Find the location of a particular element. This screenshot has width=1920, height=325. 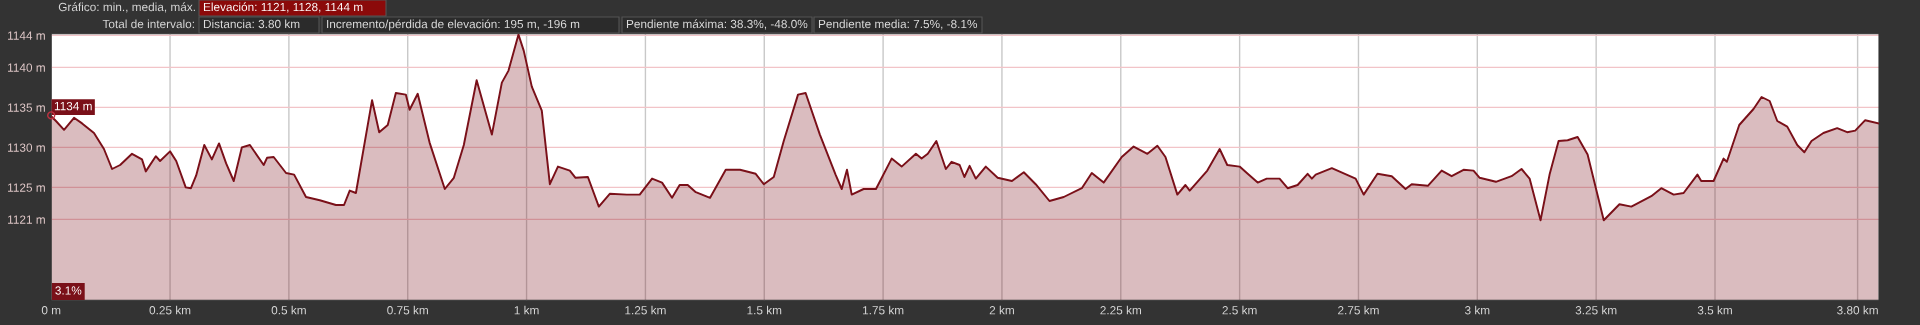

text: Pendiente media: 7.5%, -8.1% is located at coordinates (898, 24).